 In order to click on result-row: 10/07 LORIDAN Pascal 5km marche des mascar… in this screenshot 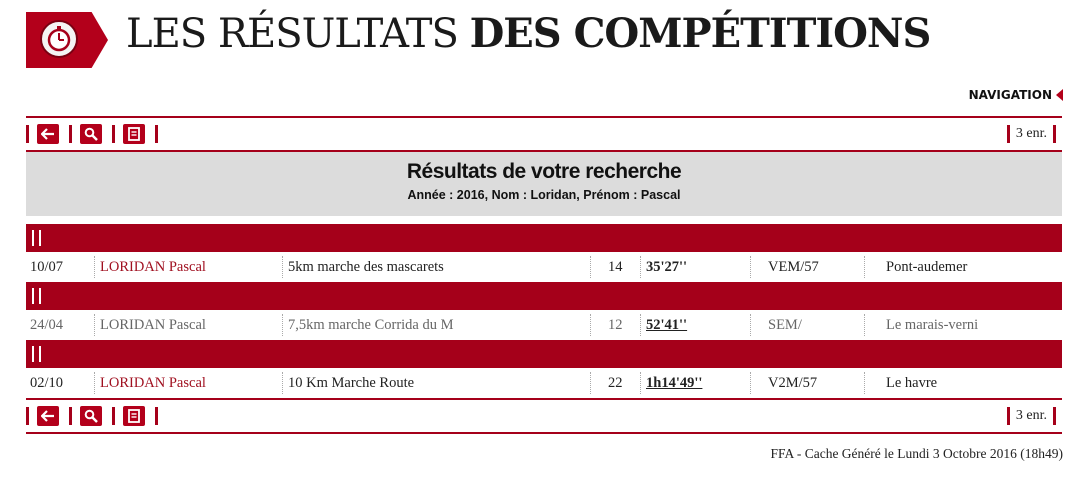, I will do `click(544, 267)`.